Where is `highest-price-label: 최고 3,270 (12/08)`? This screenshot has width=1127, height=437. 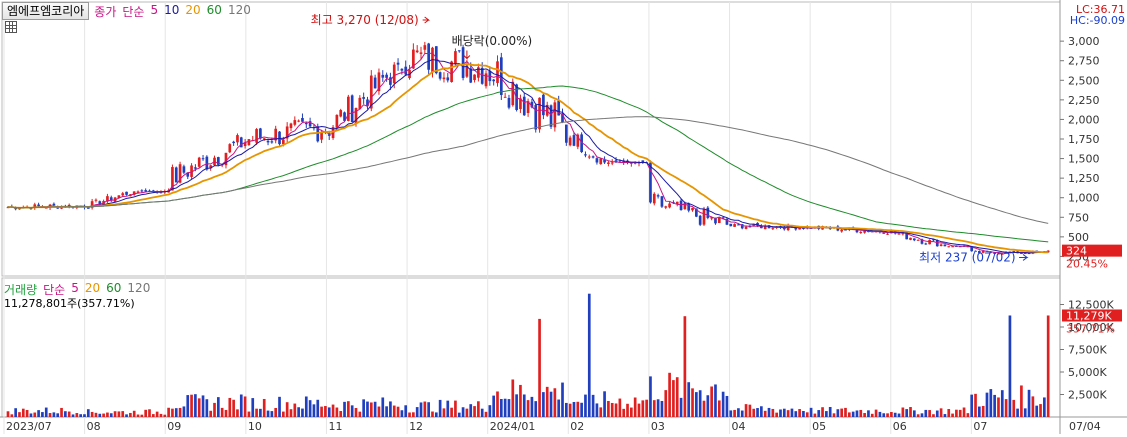
highest-price-label: 최고 3,270 (12/08) is located at coordinates (365, 20).